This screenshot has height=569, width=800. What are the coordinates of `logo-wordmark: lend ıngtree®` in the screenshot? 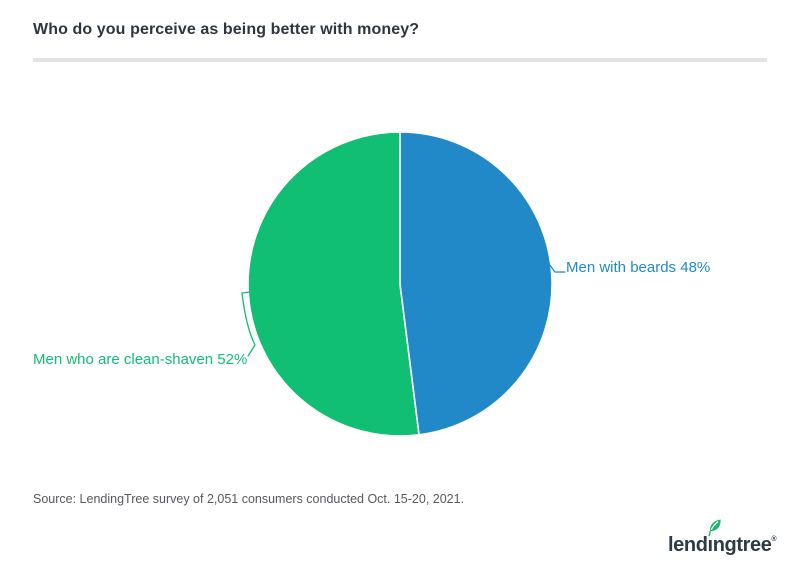 It's located at (722, 538).